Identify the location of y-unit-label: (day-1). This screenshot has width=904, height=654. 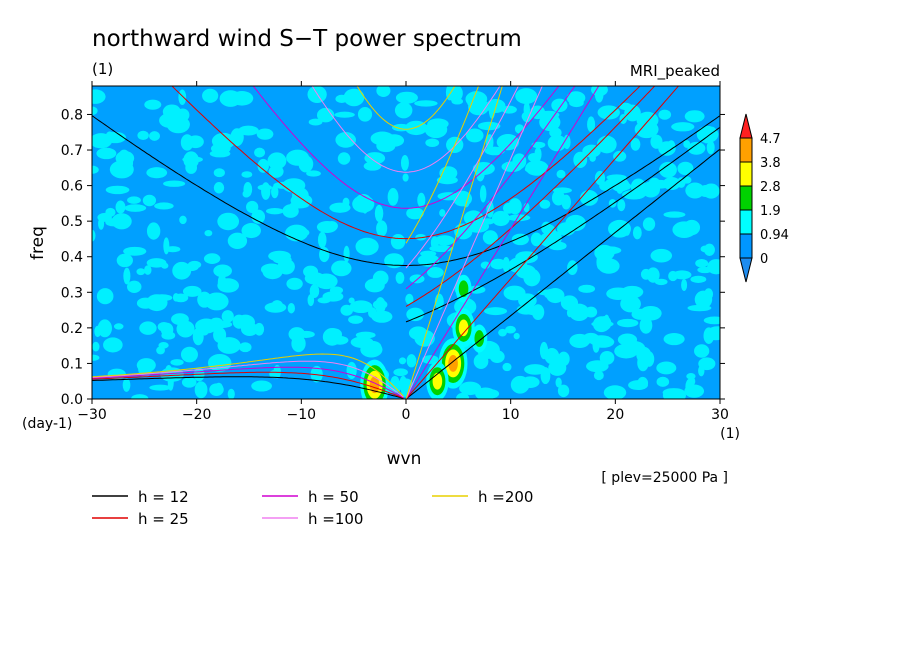
(47, 424).